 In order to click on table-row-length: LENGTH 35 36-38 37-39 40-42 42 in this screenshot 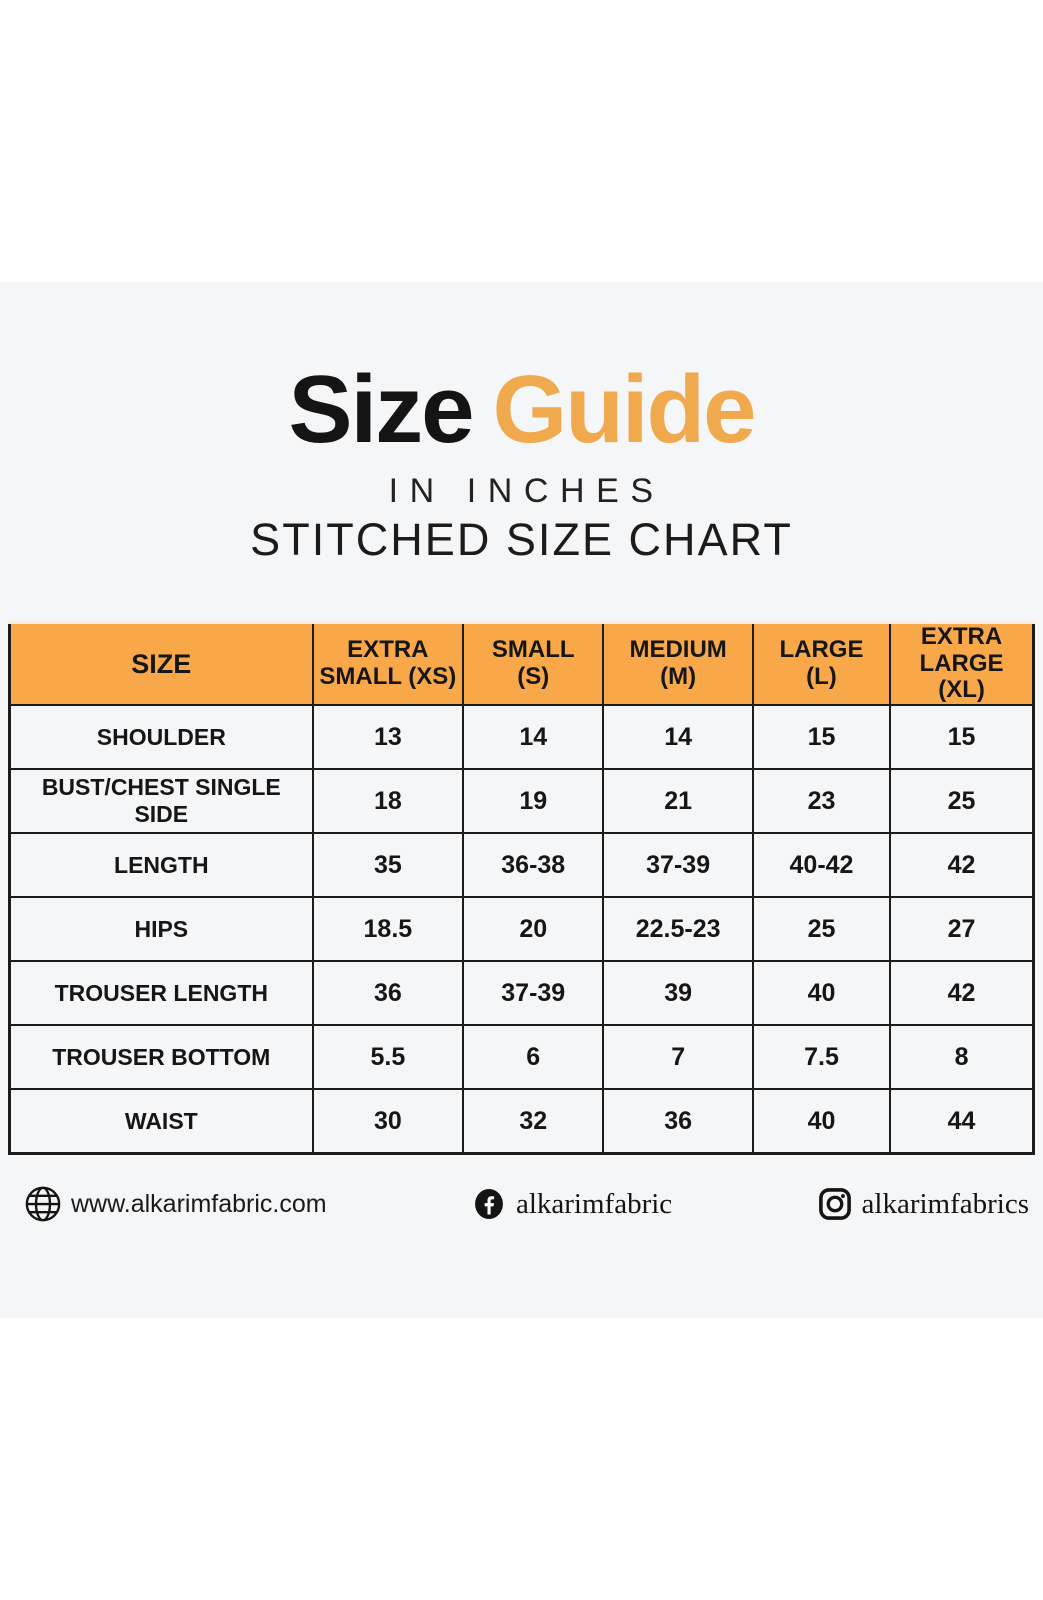, I will do `click(521, 865)`.